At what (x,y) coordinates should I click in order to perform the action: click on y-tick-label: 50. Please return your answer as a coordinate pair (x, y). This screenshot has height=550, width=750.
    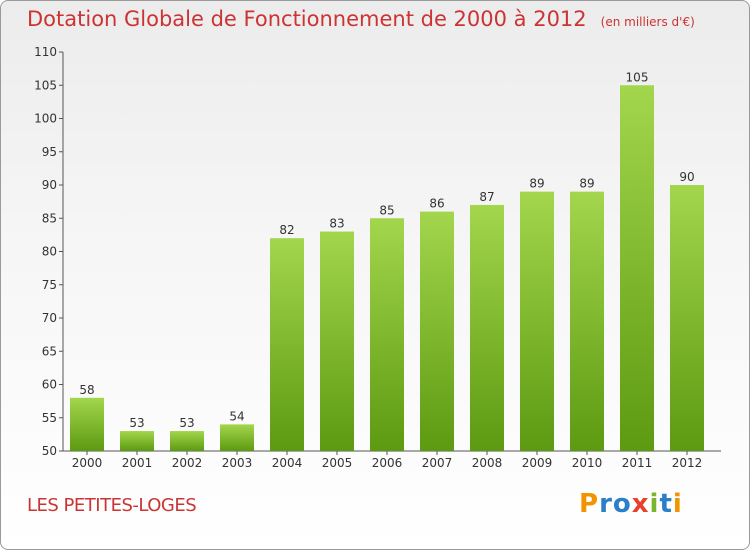
    Looking at the image, I should click on (49, 451).